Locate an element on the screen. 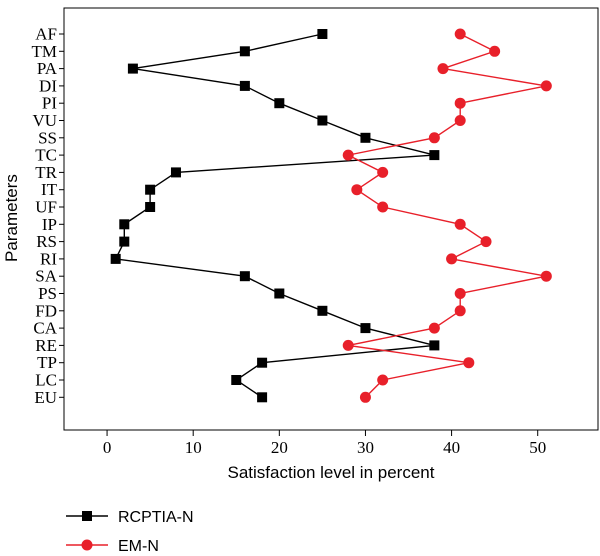 Image resolution: width=600 pixels, height=556 pixels. y-tick-label: VU is located at coordinates (44, 120).